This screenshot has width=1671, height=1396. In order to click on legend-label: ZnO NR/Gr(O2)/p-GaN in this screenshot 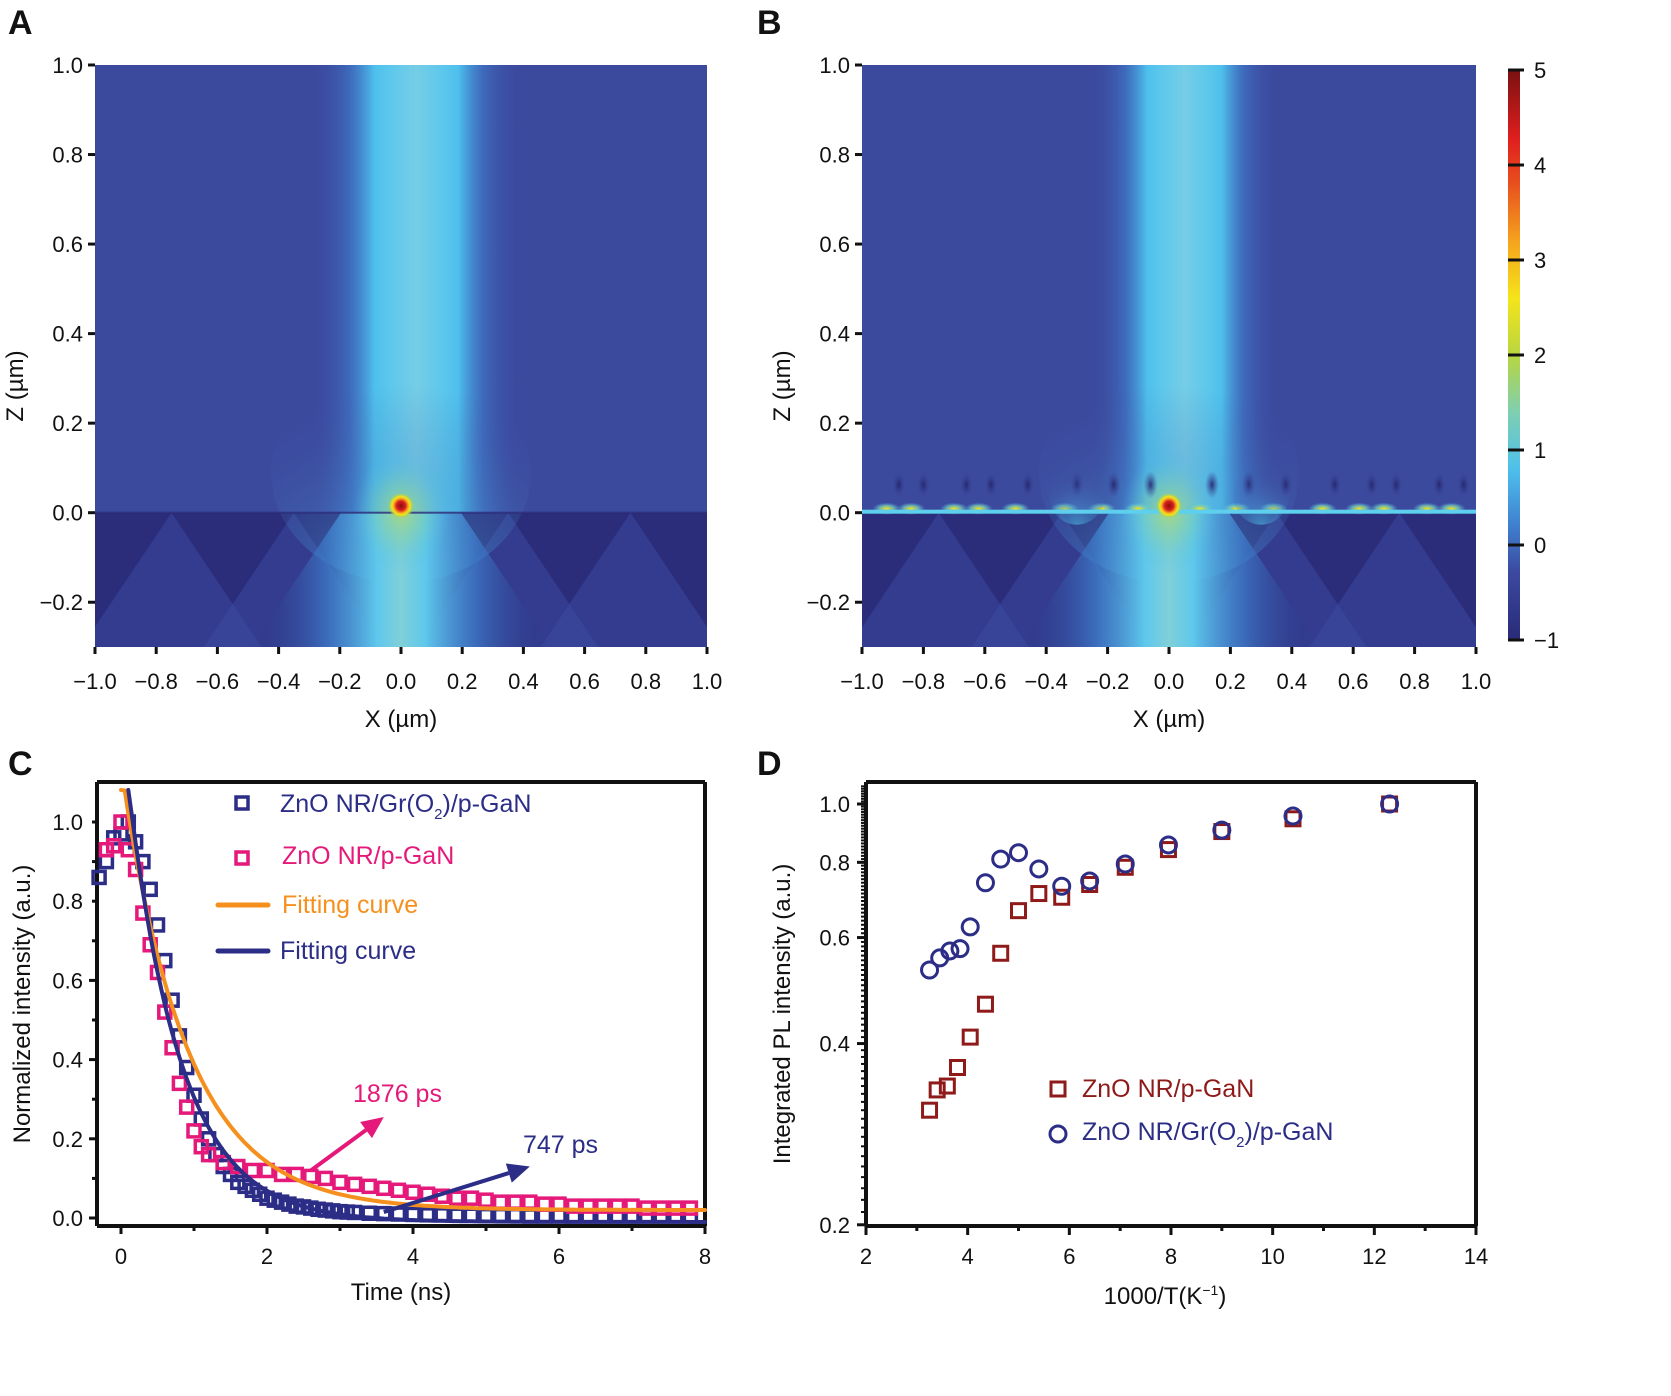, I will do `click(1207, 1134)`.